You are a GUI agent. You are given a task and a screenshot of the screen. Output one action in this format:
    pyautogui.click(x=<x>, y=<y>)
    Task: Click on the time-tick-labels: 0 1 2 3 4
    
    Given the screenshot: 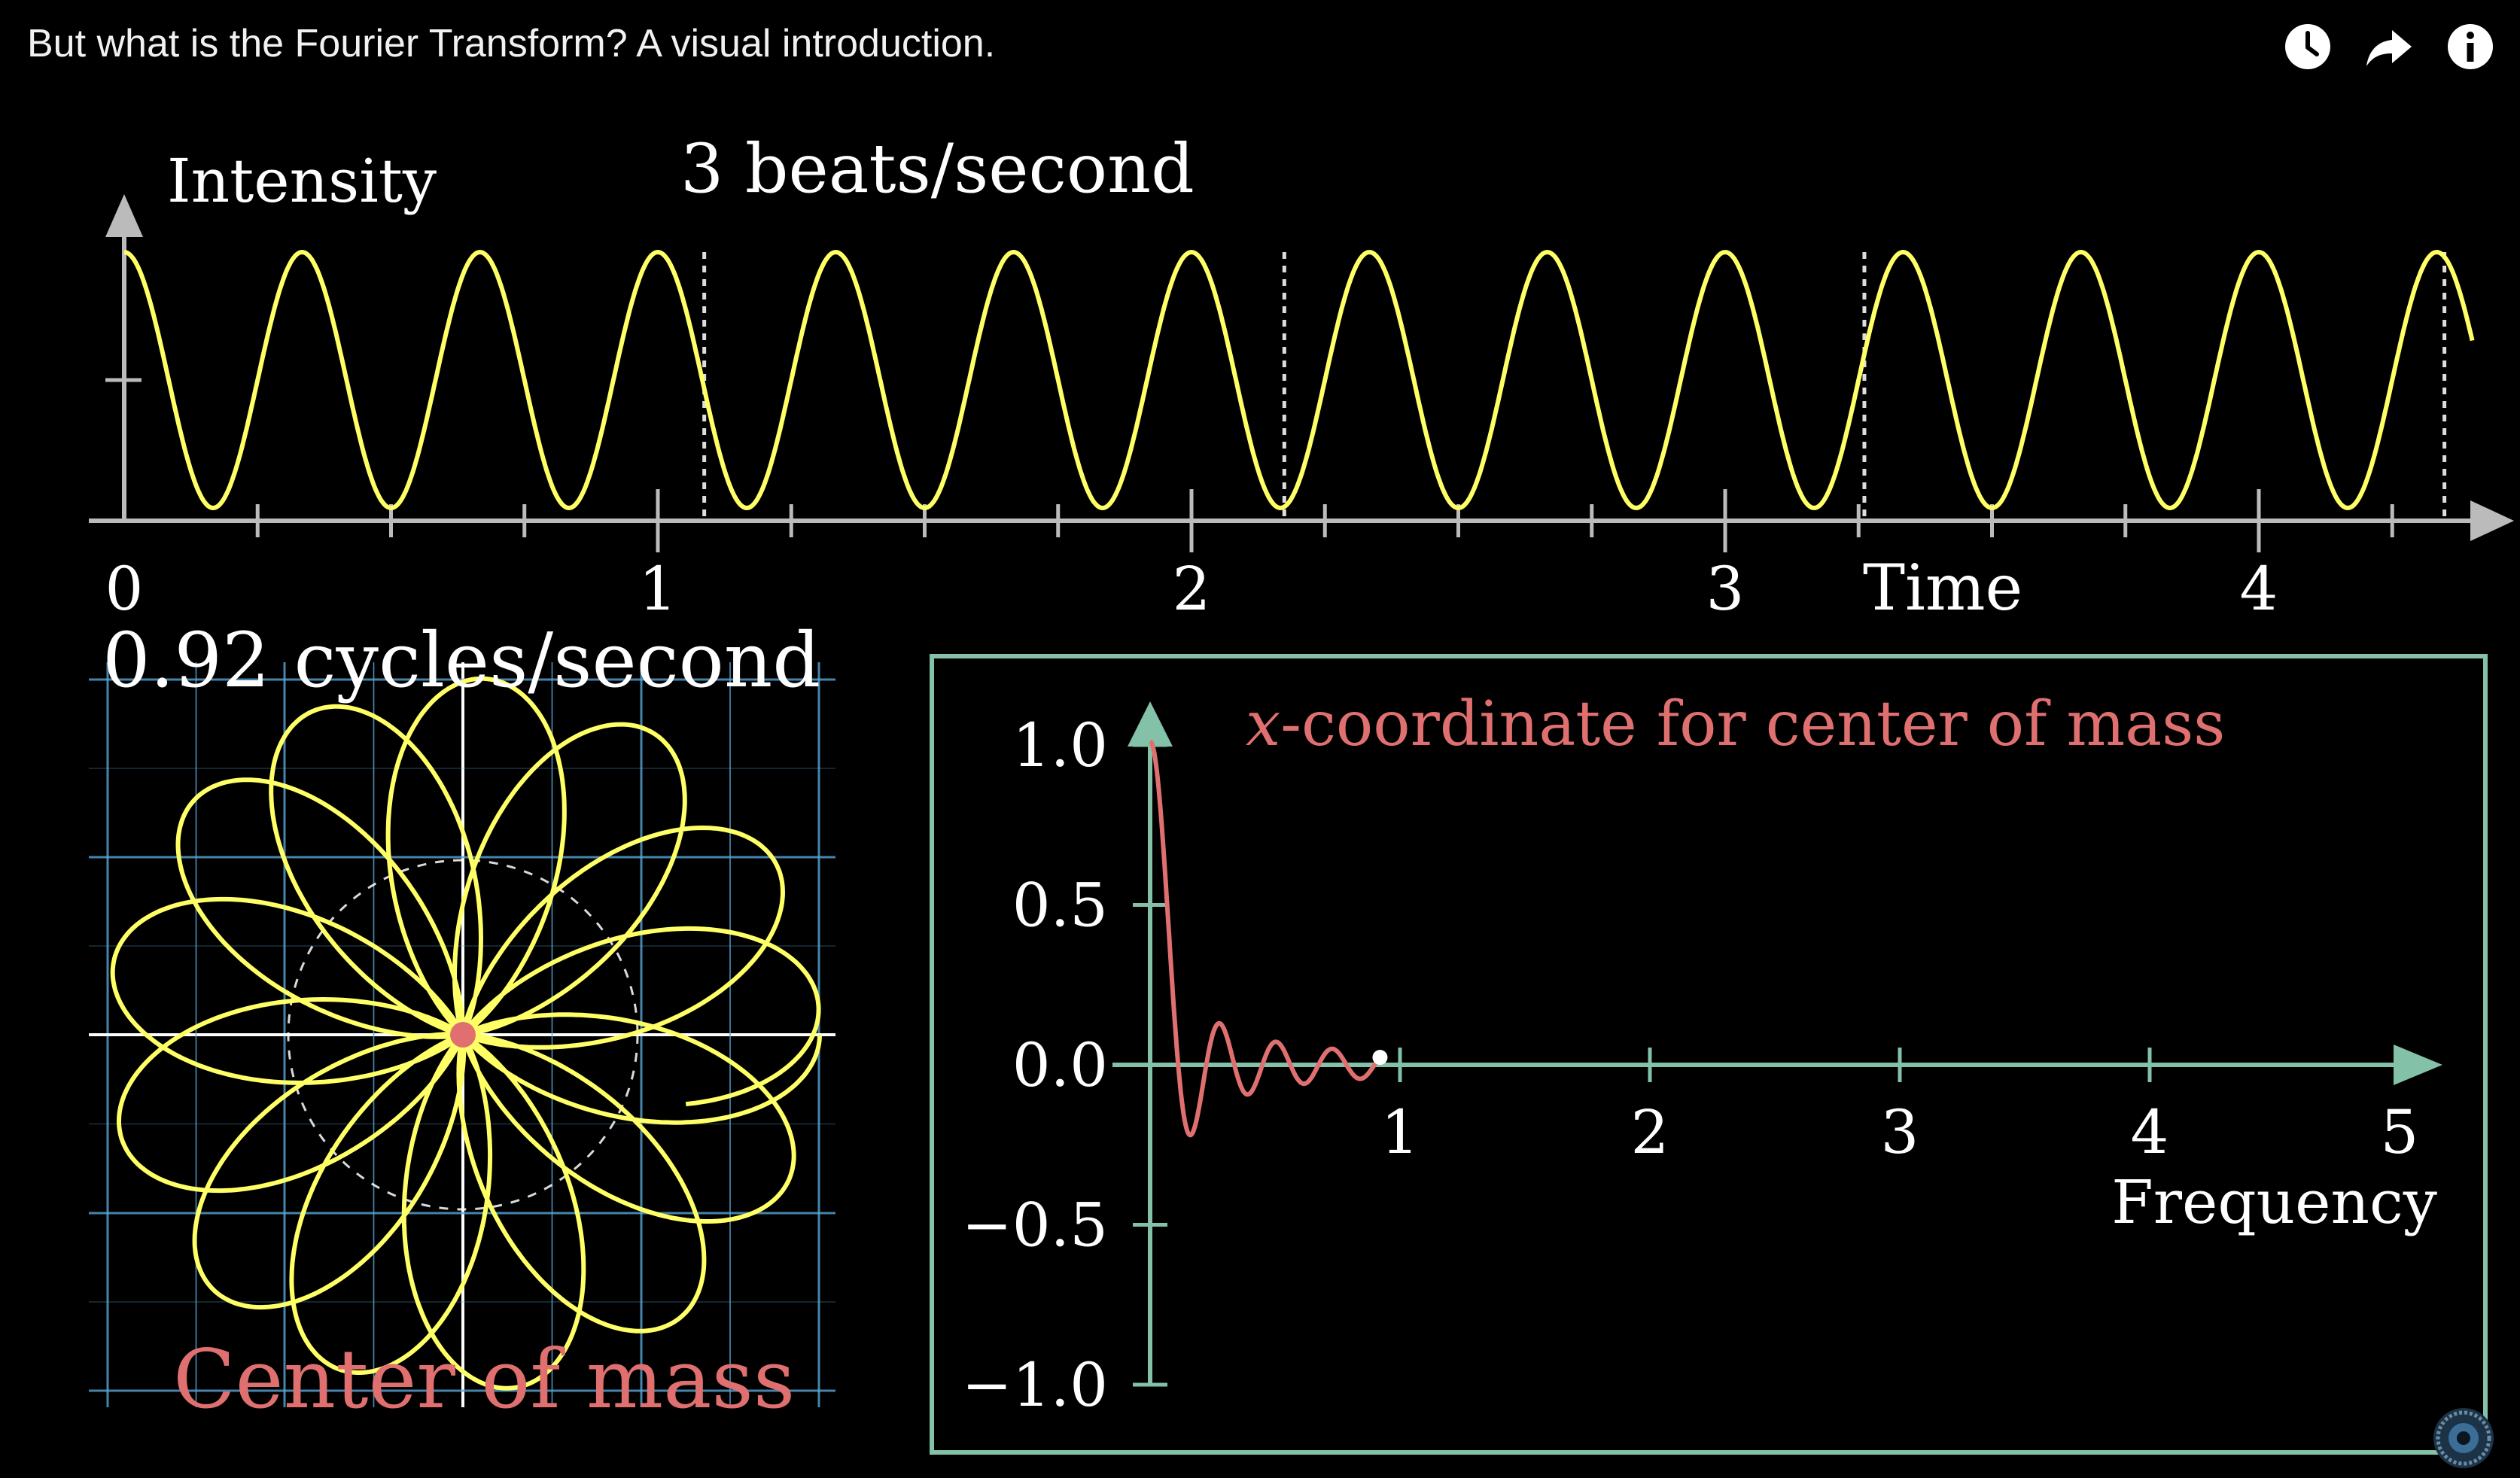 What is the action you would take?
    pyautogui.click(x=1191, y=589)
    